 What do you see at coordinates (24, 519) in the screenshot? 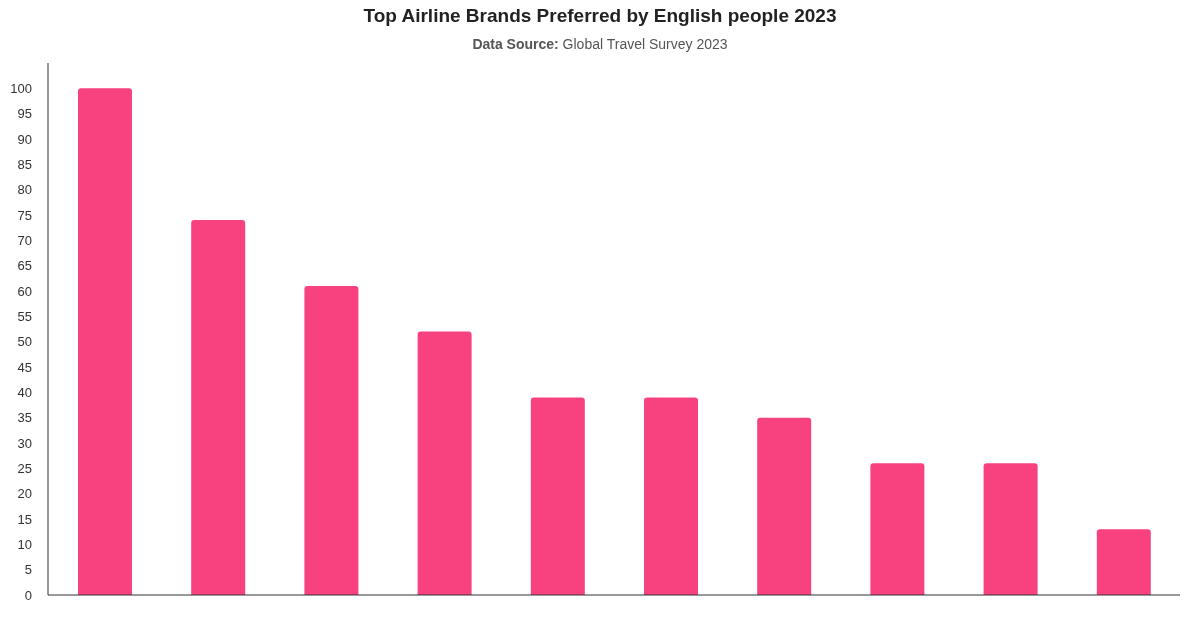
I see `y-tick-label: 15` at bounding box center [24, 519].